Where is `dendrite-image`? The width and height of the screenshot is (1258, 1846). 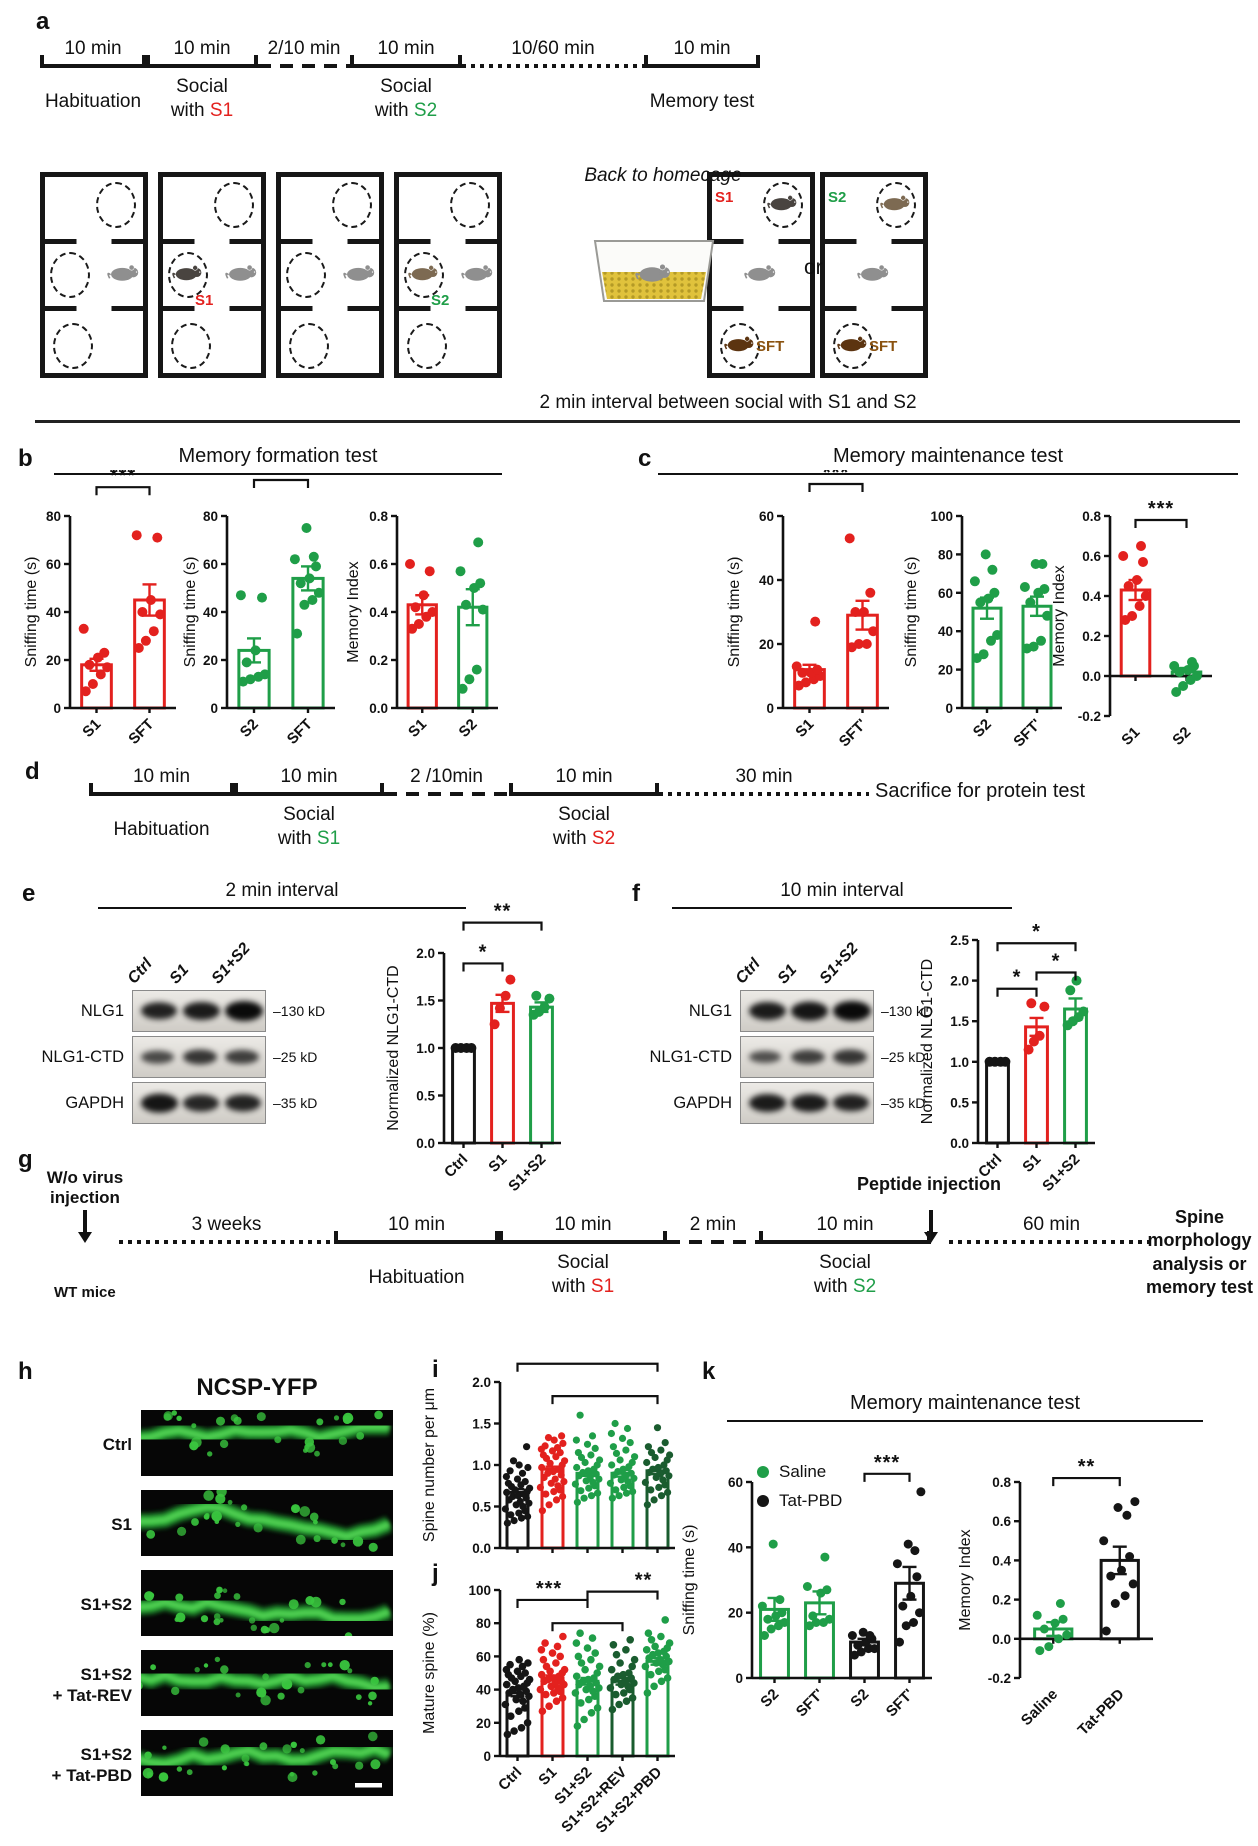 dendrite-image is located at coordinates (263, 1765).